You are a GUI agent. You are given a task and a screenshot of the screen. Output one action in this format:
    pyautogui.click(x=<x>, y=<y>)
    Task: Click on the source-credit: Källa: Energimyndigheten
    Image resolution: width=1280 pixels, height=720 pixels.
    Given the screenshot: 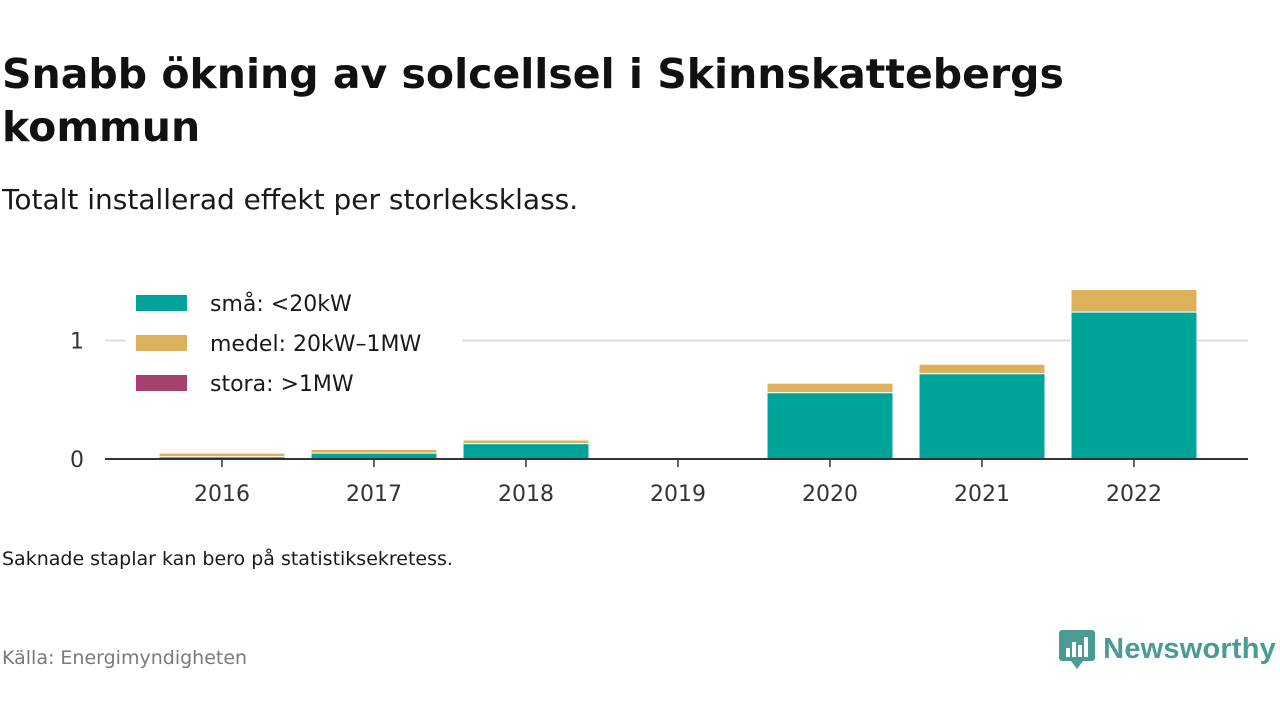 What is the action you would take?
    pyautogui.click(x=125, y=658)
    